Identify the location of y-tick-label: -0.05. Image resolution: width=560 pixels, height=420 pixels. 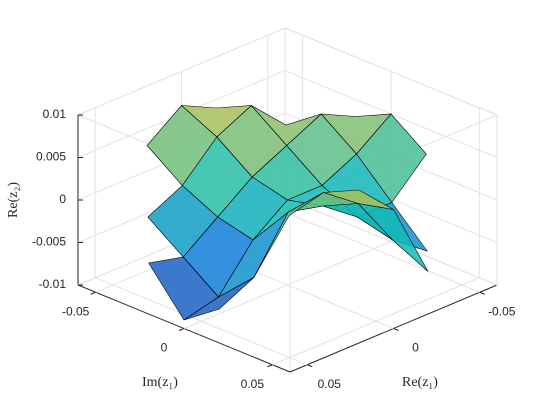
(76, 311).